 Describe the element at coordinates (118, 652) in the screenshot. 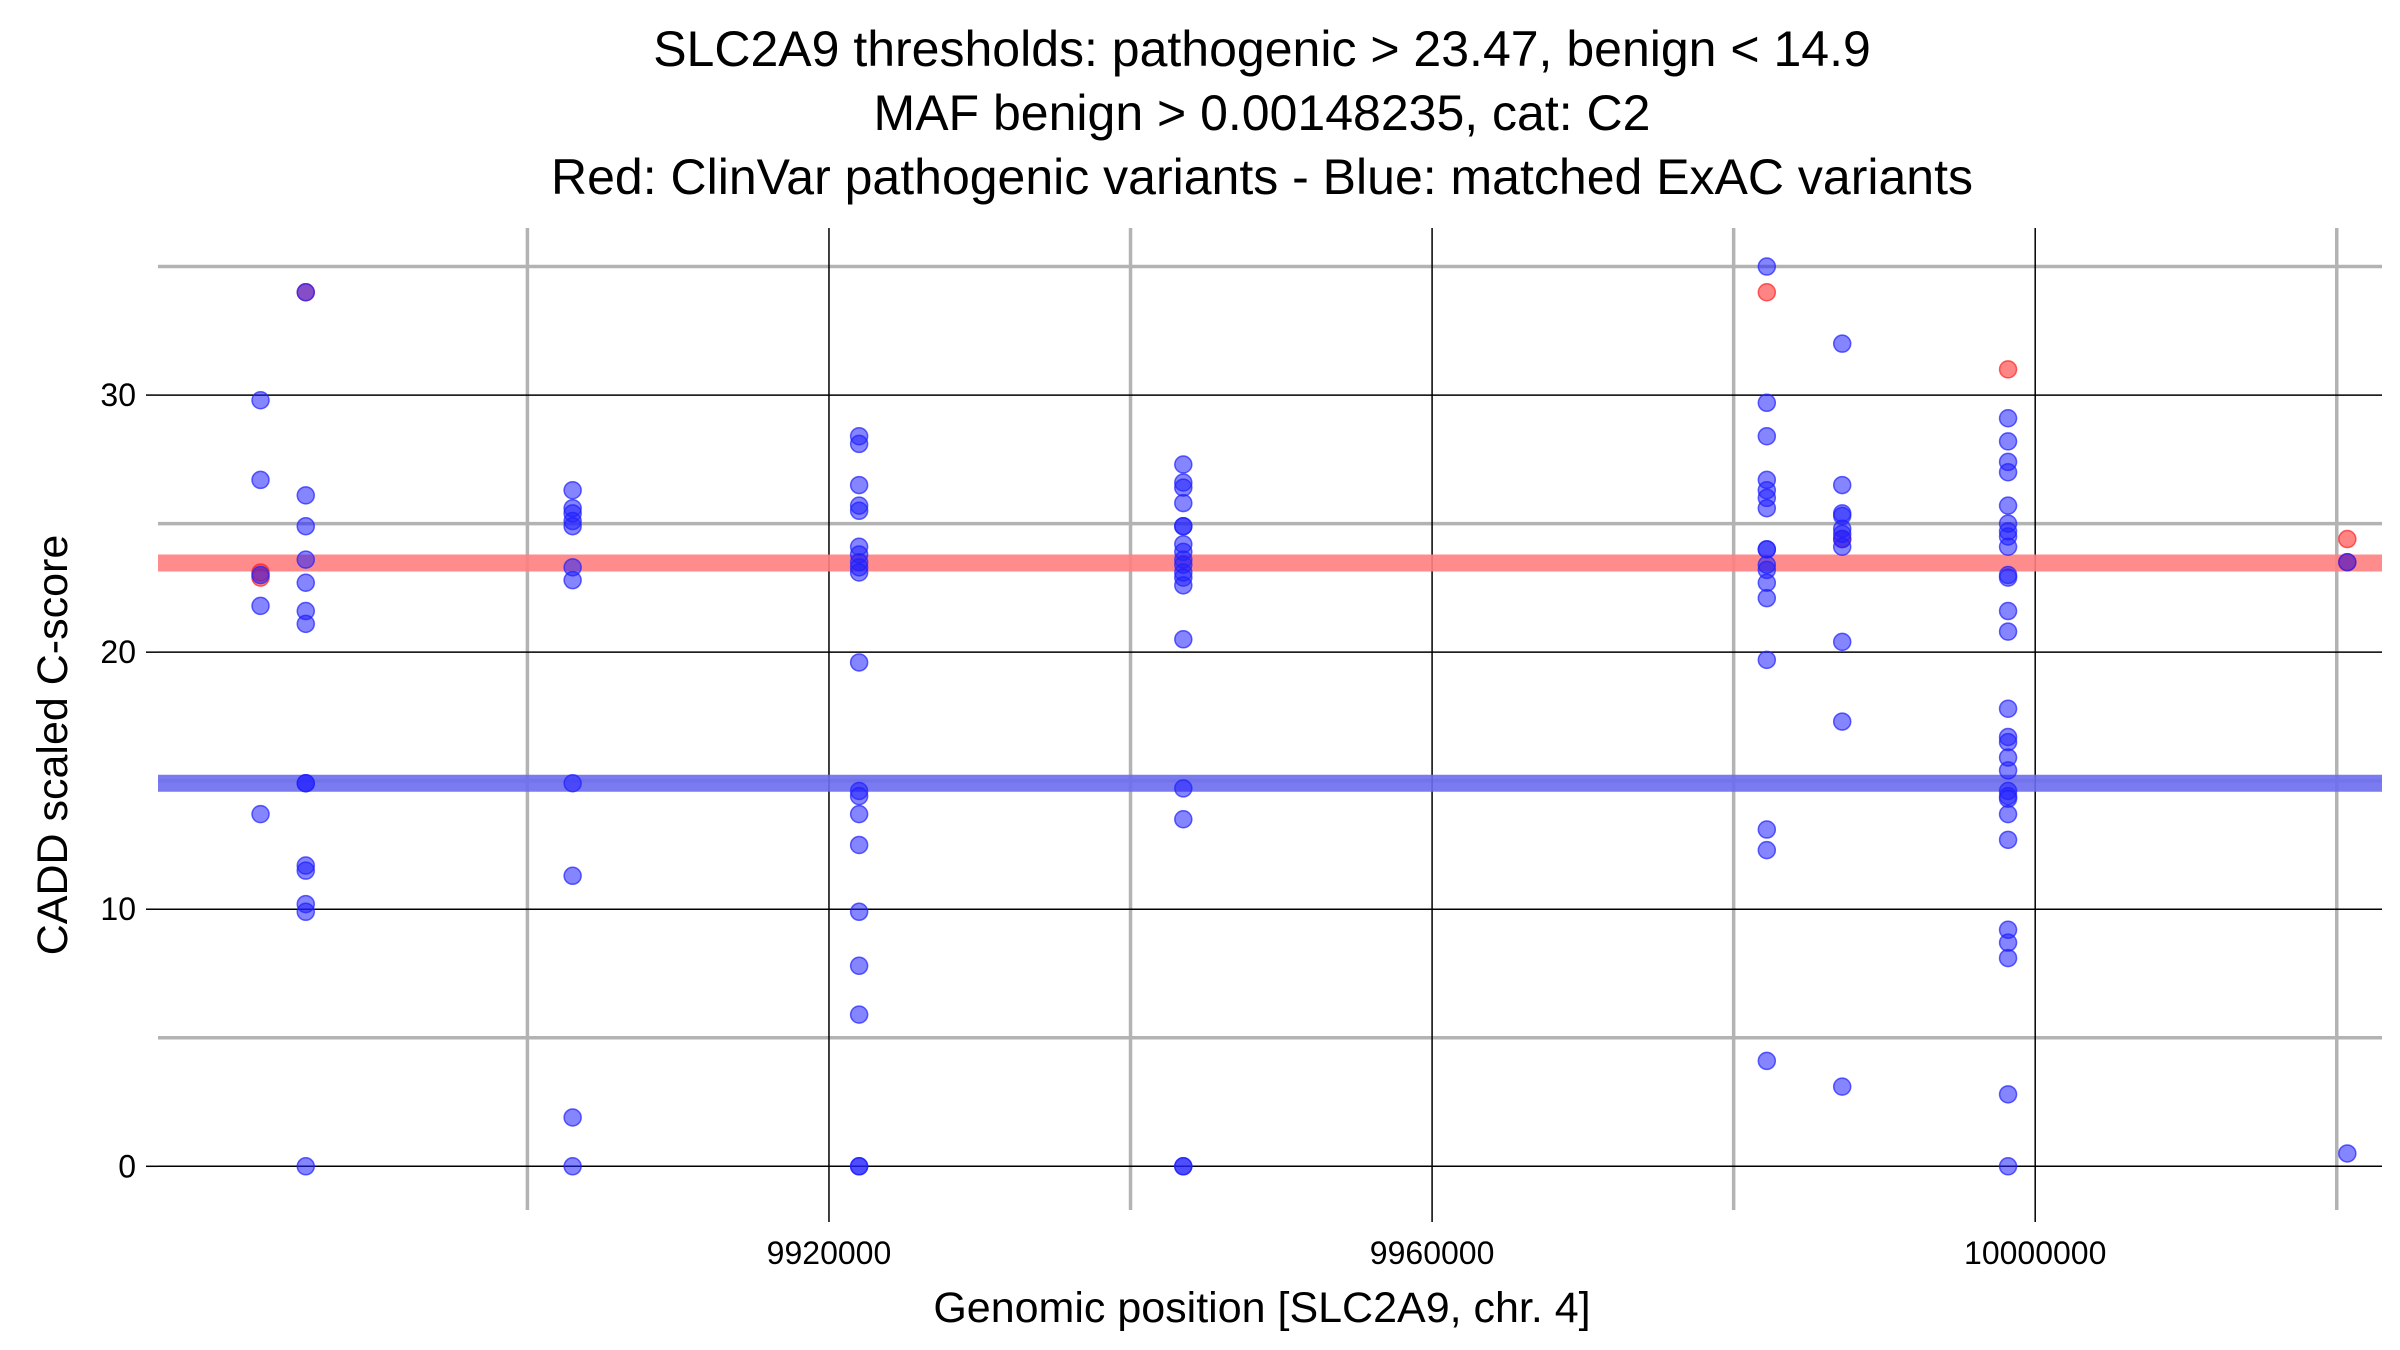

I see `y-tick-label: 20` at that location.